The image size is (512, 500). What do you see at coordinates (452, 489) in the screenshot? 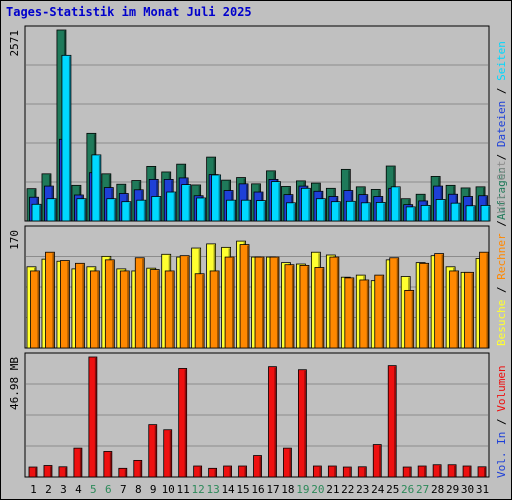
I see `x-tick-label-day-29: 29` at bounding box center [452, 489].